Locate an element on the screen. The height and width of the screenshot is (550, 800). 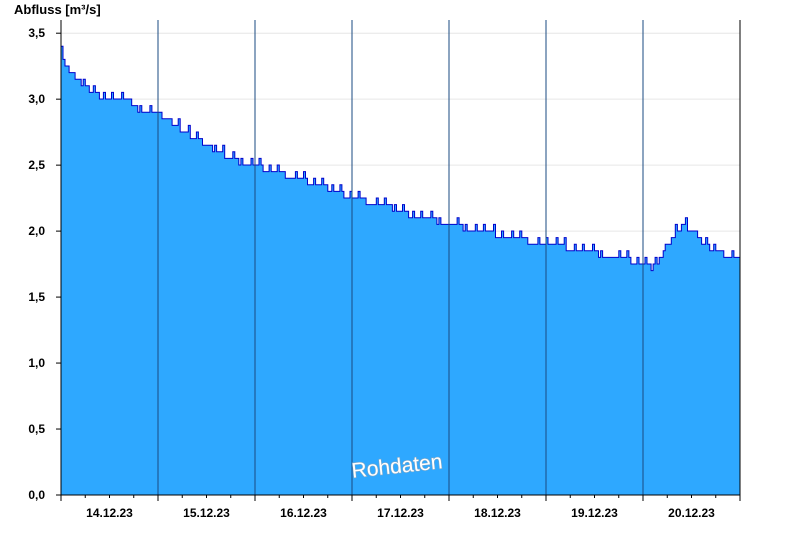
y-tick-label: 3,5 is located at coordinates (36, 33).